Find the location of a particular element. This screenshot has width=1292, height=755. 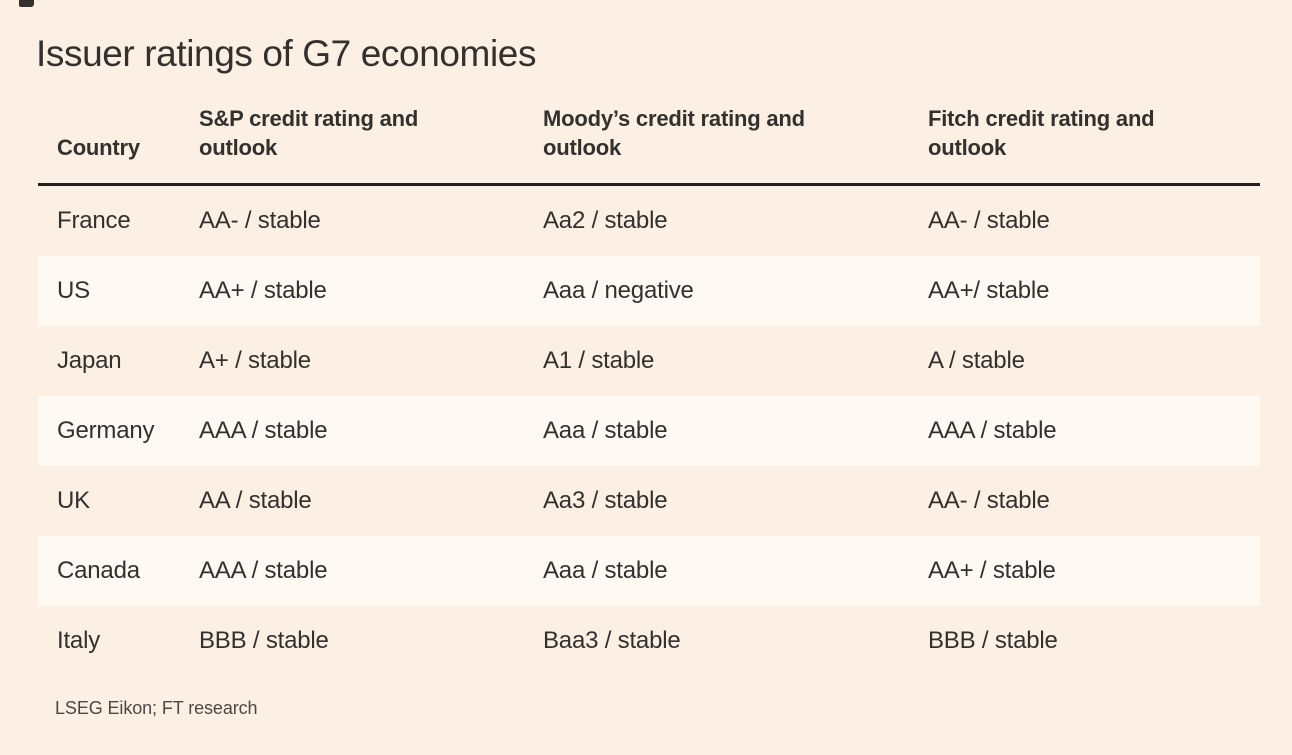

cell-country: Italy is located at coordinates (79, 641).